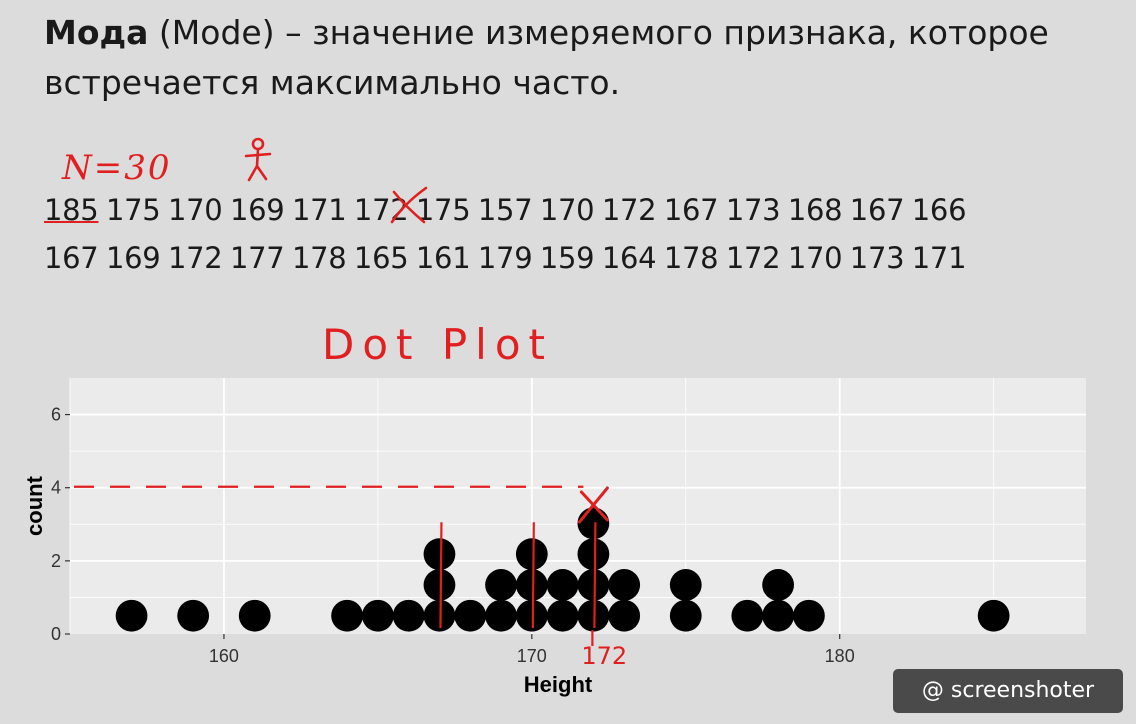 The width and height of the screenshot is (1136, 724). I want to click on x-tick-label: 180, so click(840, 656).